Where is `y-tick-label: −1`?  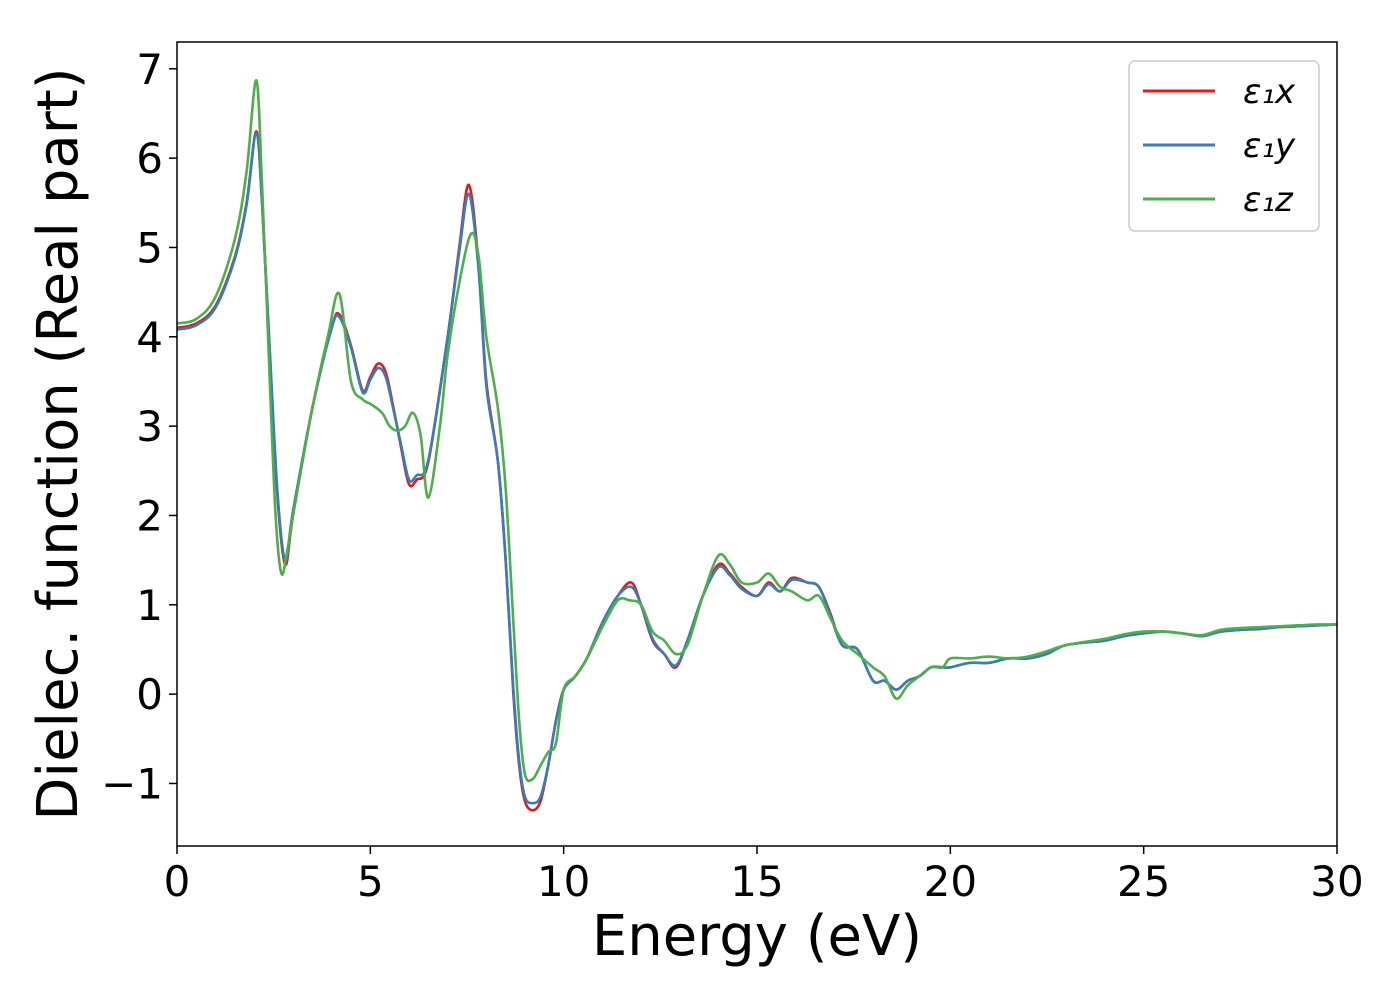
y-tick-label: −1 is located at coordinates (132, 783).